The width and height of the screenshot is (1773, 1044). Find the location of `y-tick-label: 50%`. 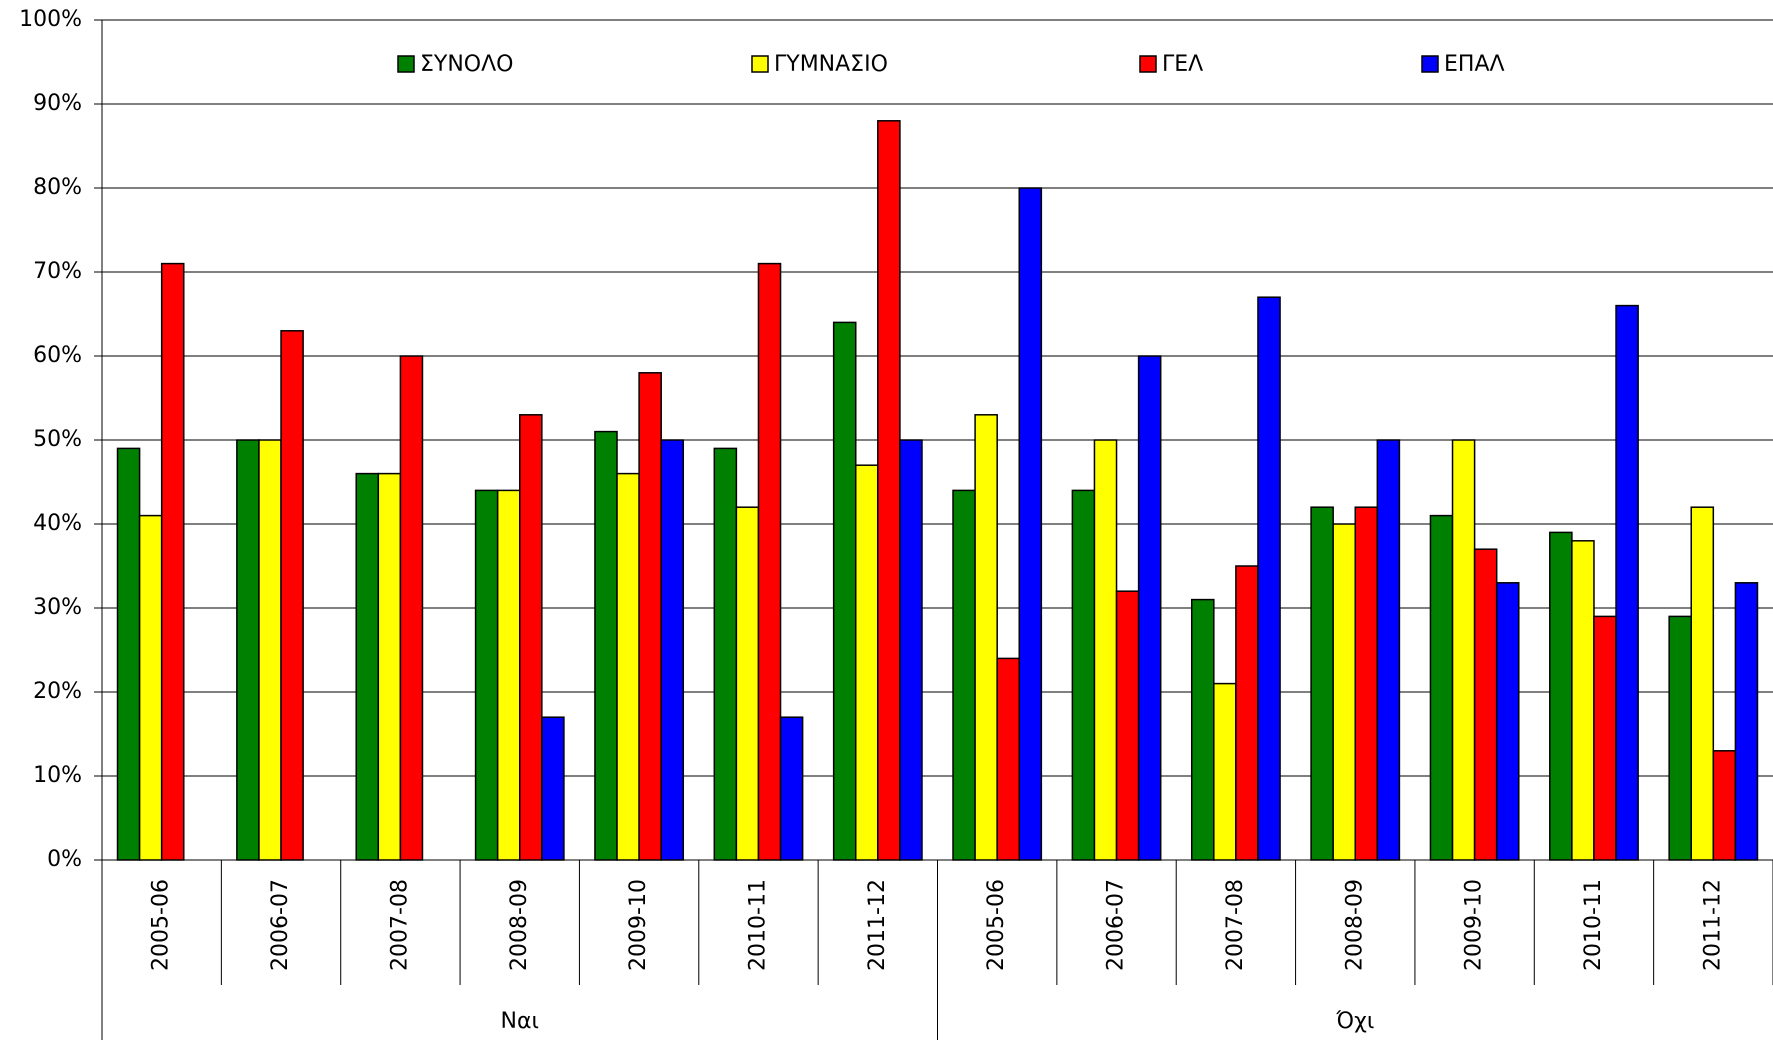

y-tick-label: 50% is located at coordinates (57, 439).